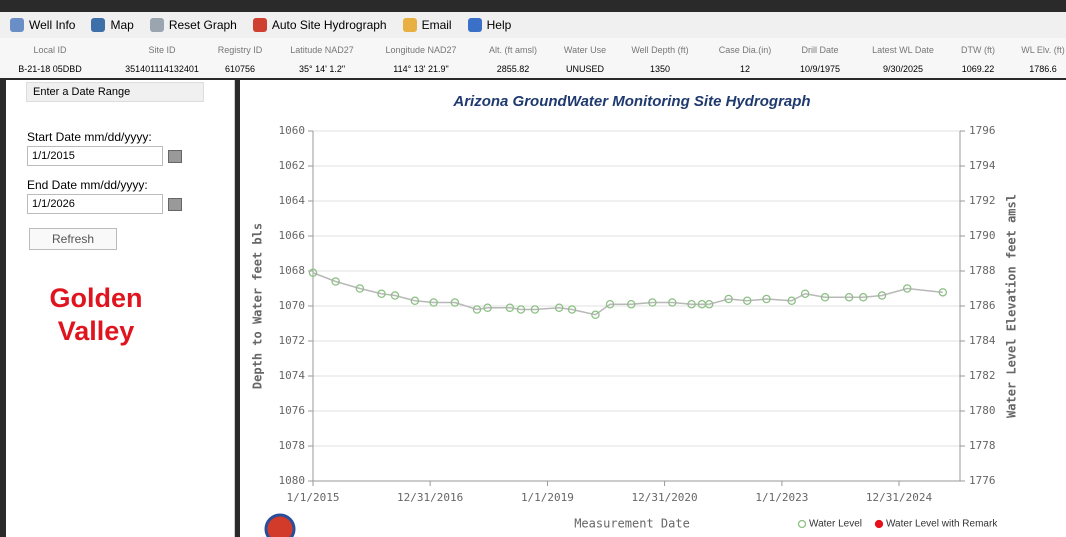 The image size is (1066, 537). What do you see at coordinates (50, 50) in the screenshot?
I see `column-header: Local ID` at bounding box center [50, 50].